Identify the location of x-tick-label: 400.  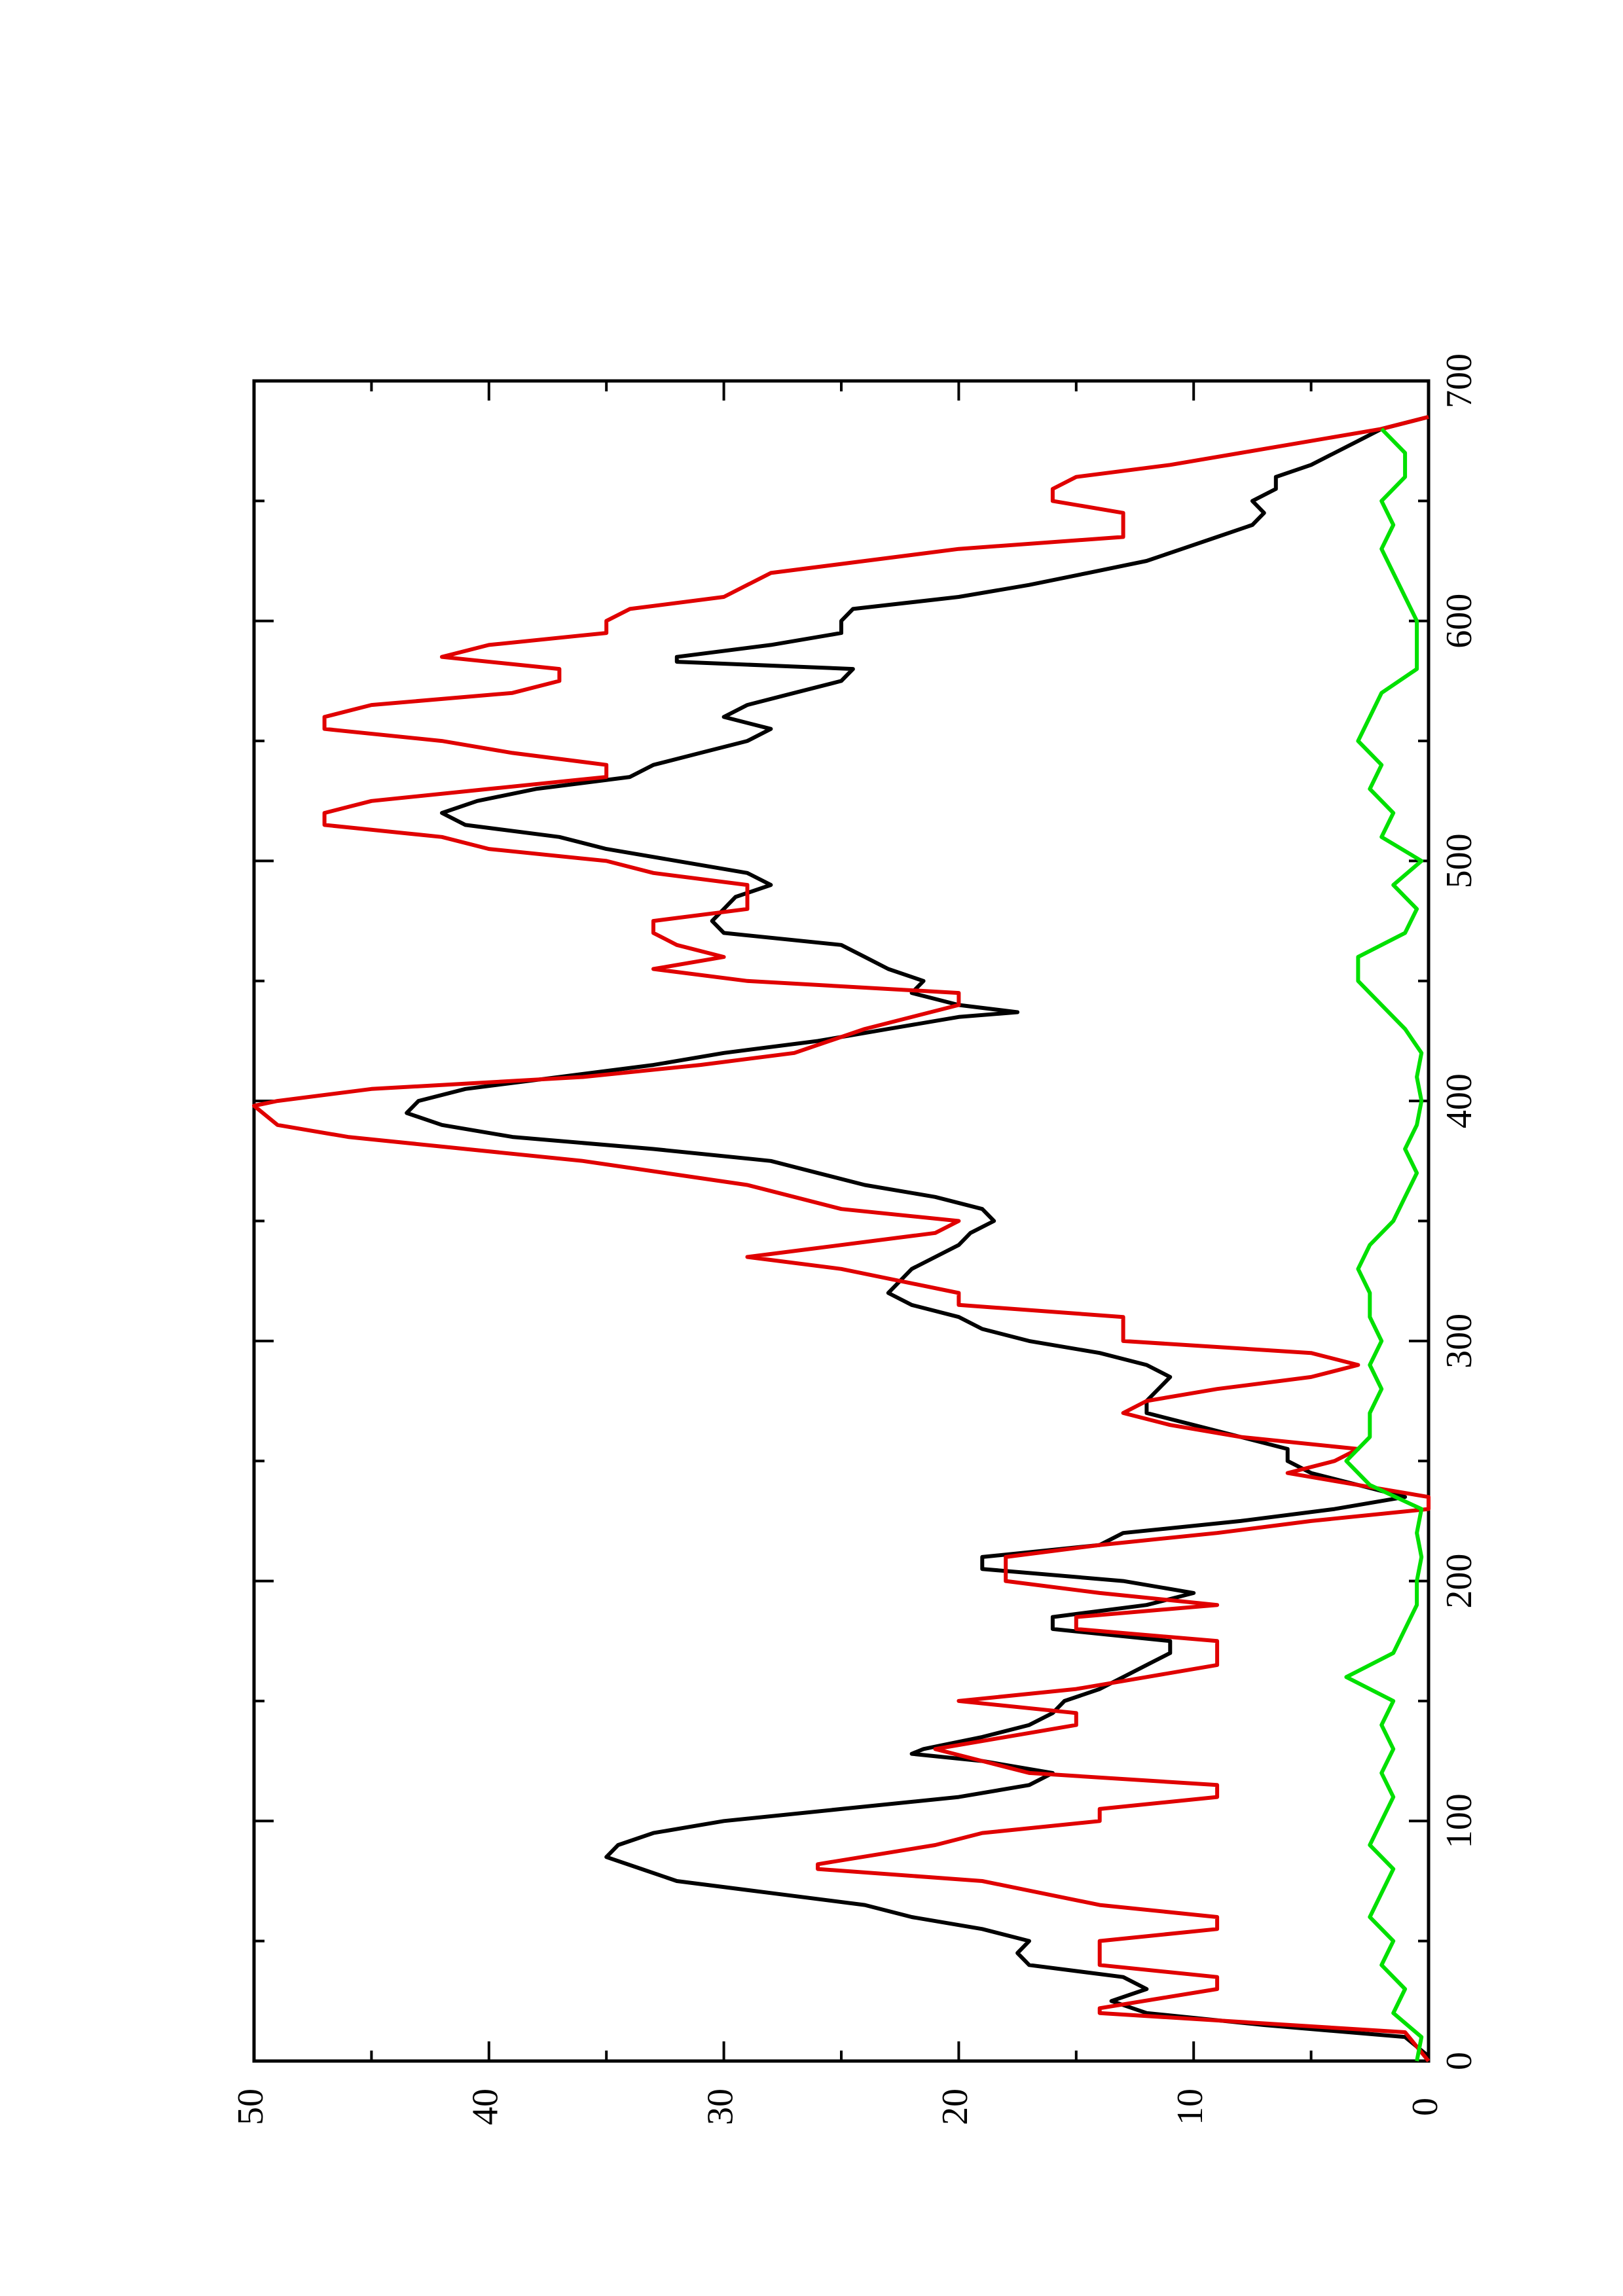
(1459, 1100).